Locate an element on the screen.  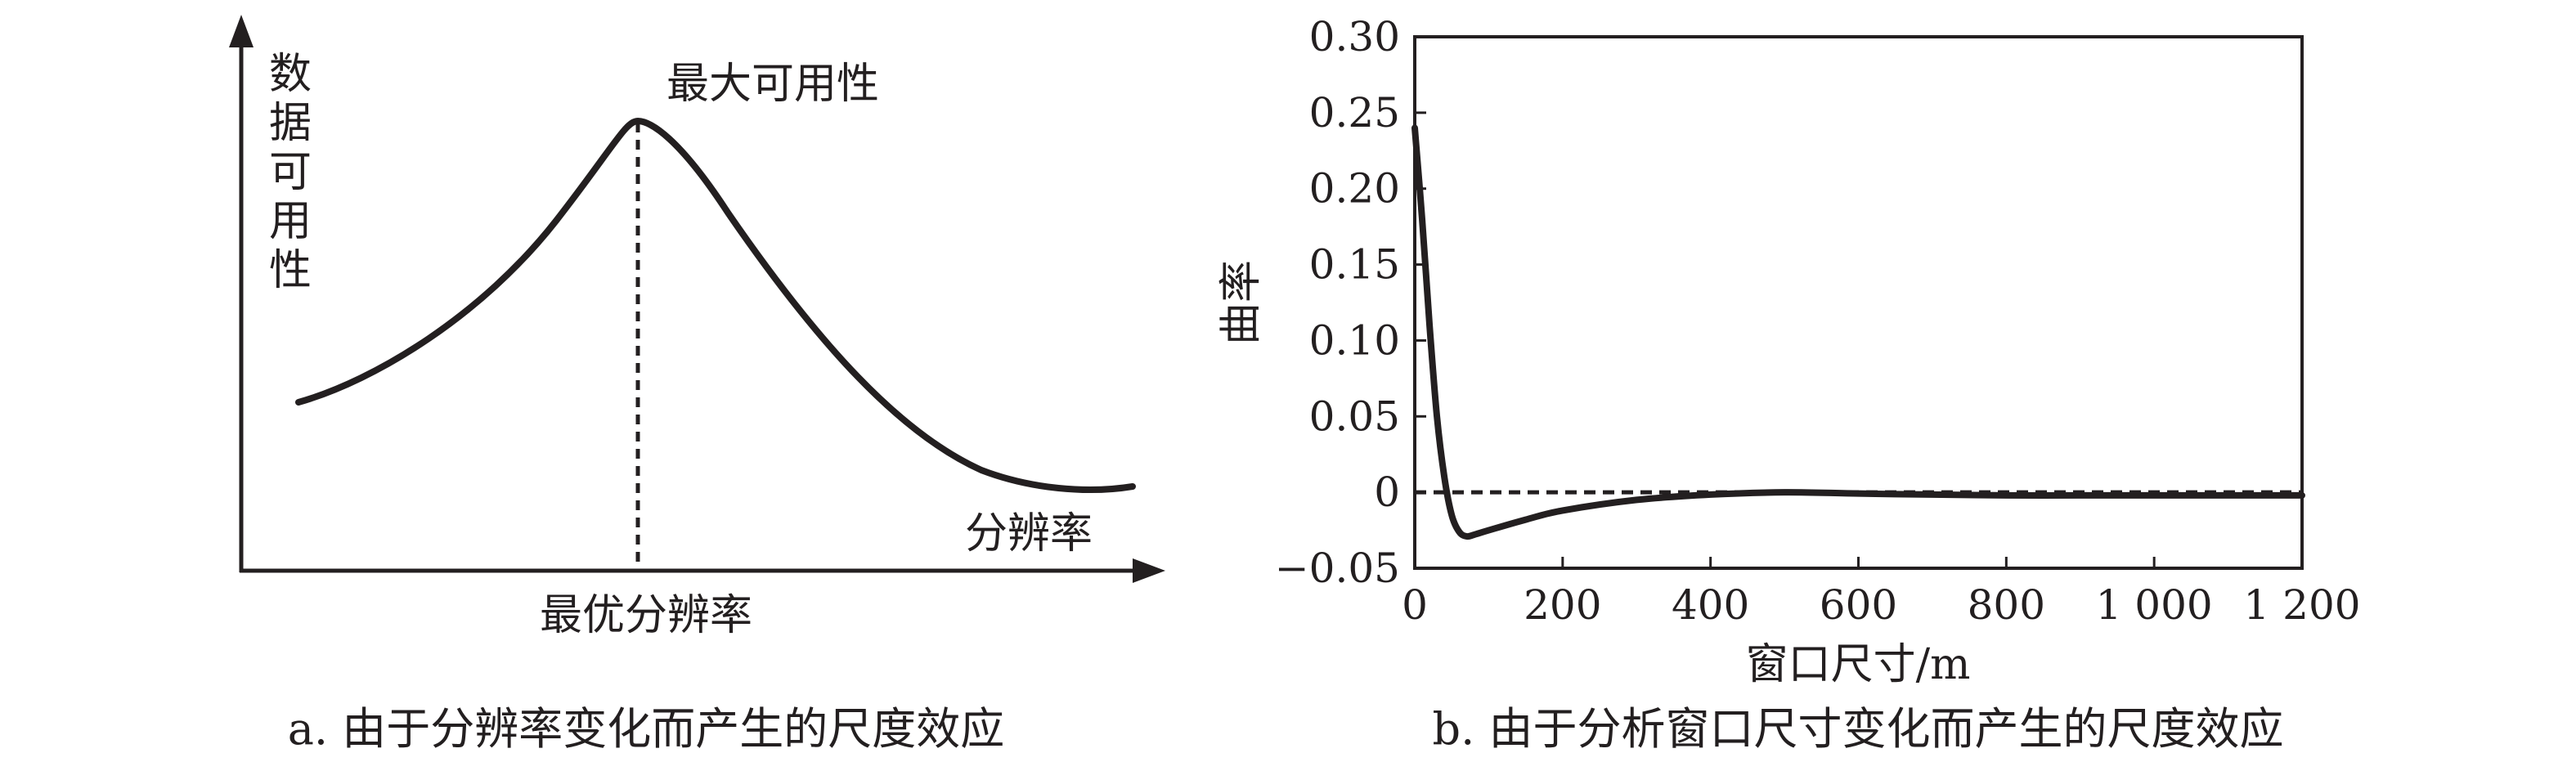
peak-label: 最大可用性 is located at coordinates (772, 84).